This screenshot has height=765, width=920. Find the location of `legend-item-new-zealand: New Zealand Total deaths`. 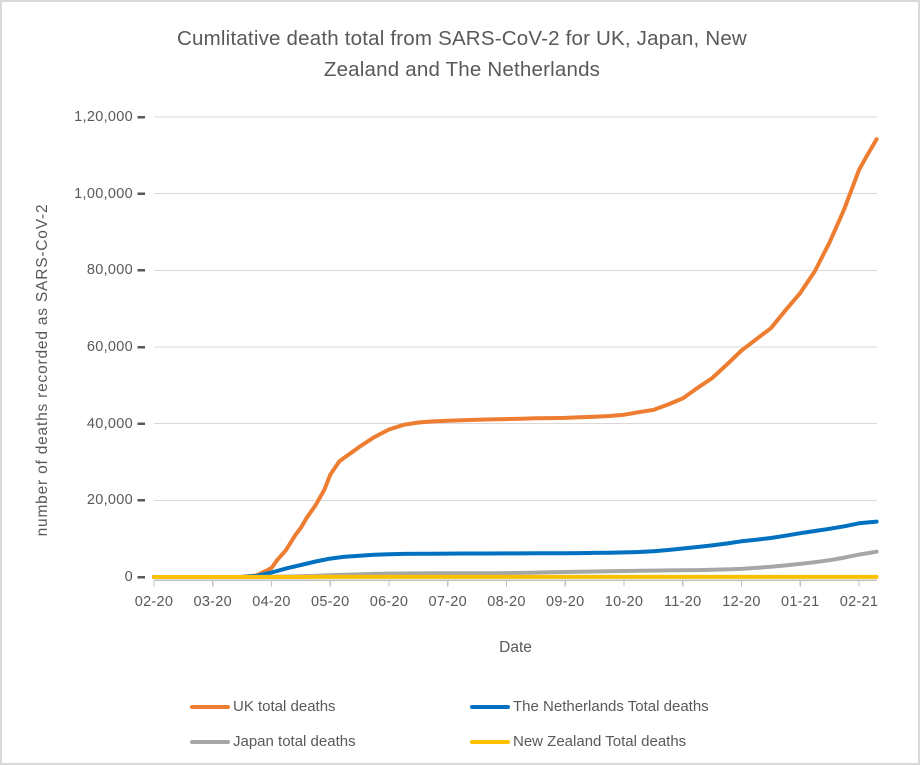

legend-item-new-zealand: New Zealand Total deaths is located at coordinates (578, 741).